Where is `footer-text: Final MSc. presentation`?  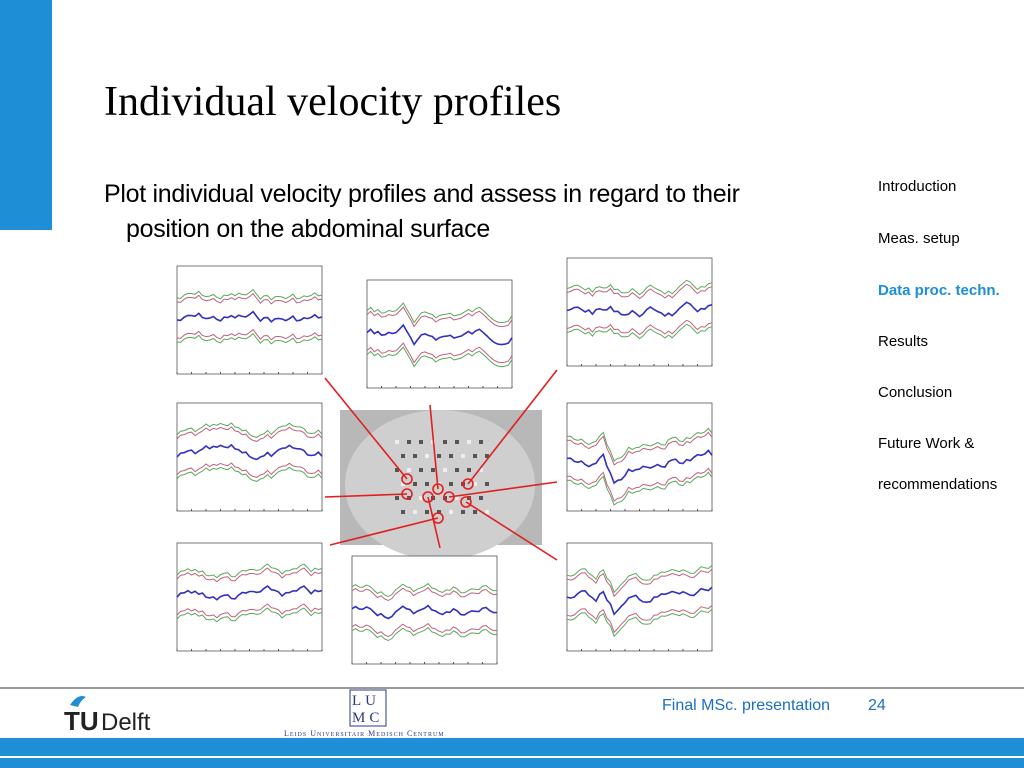
footer-text: Final MSc. presentation is located at coordinates (746, 705).